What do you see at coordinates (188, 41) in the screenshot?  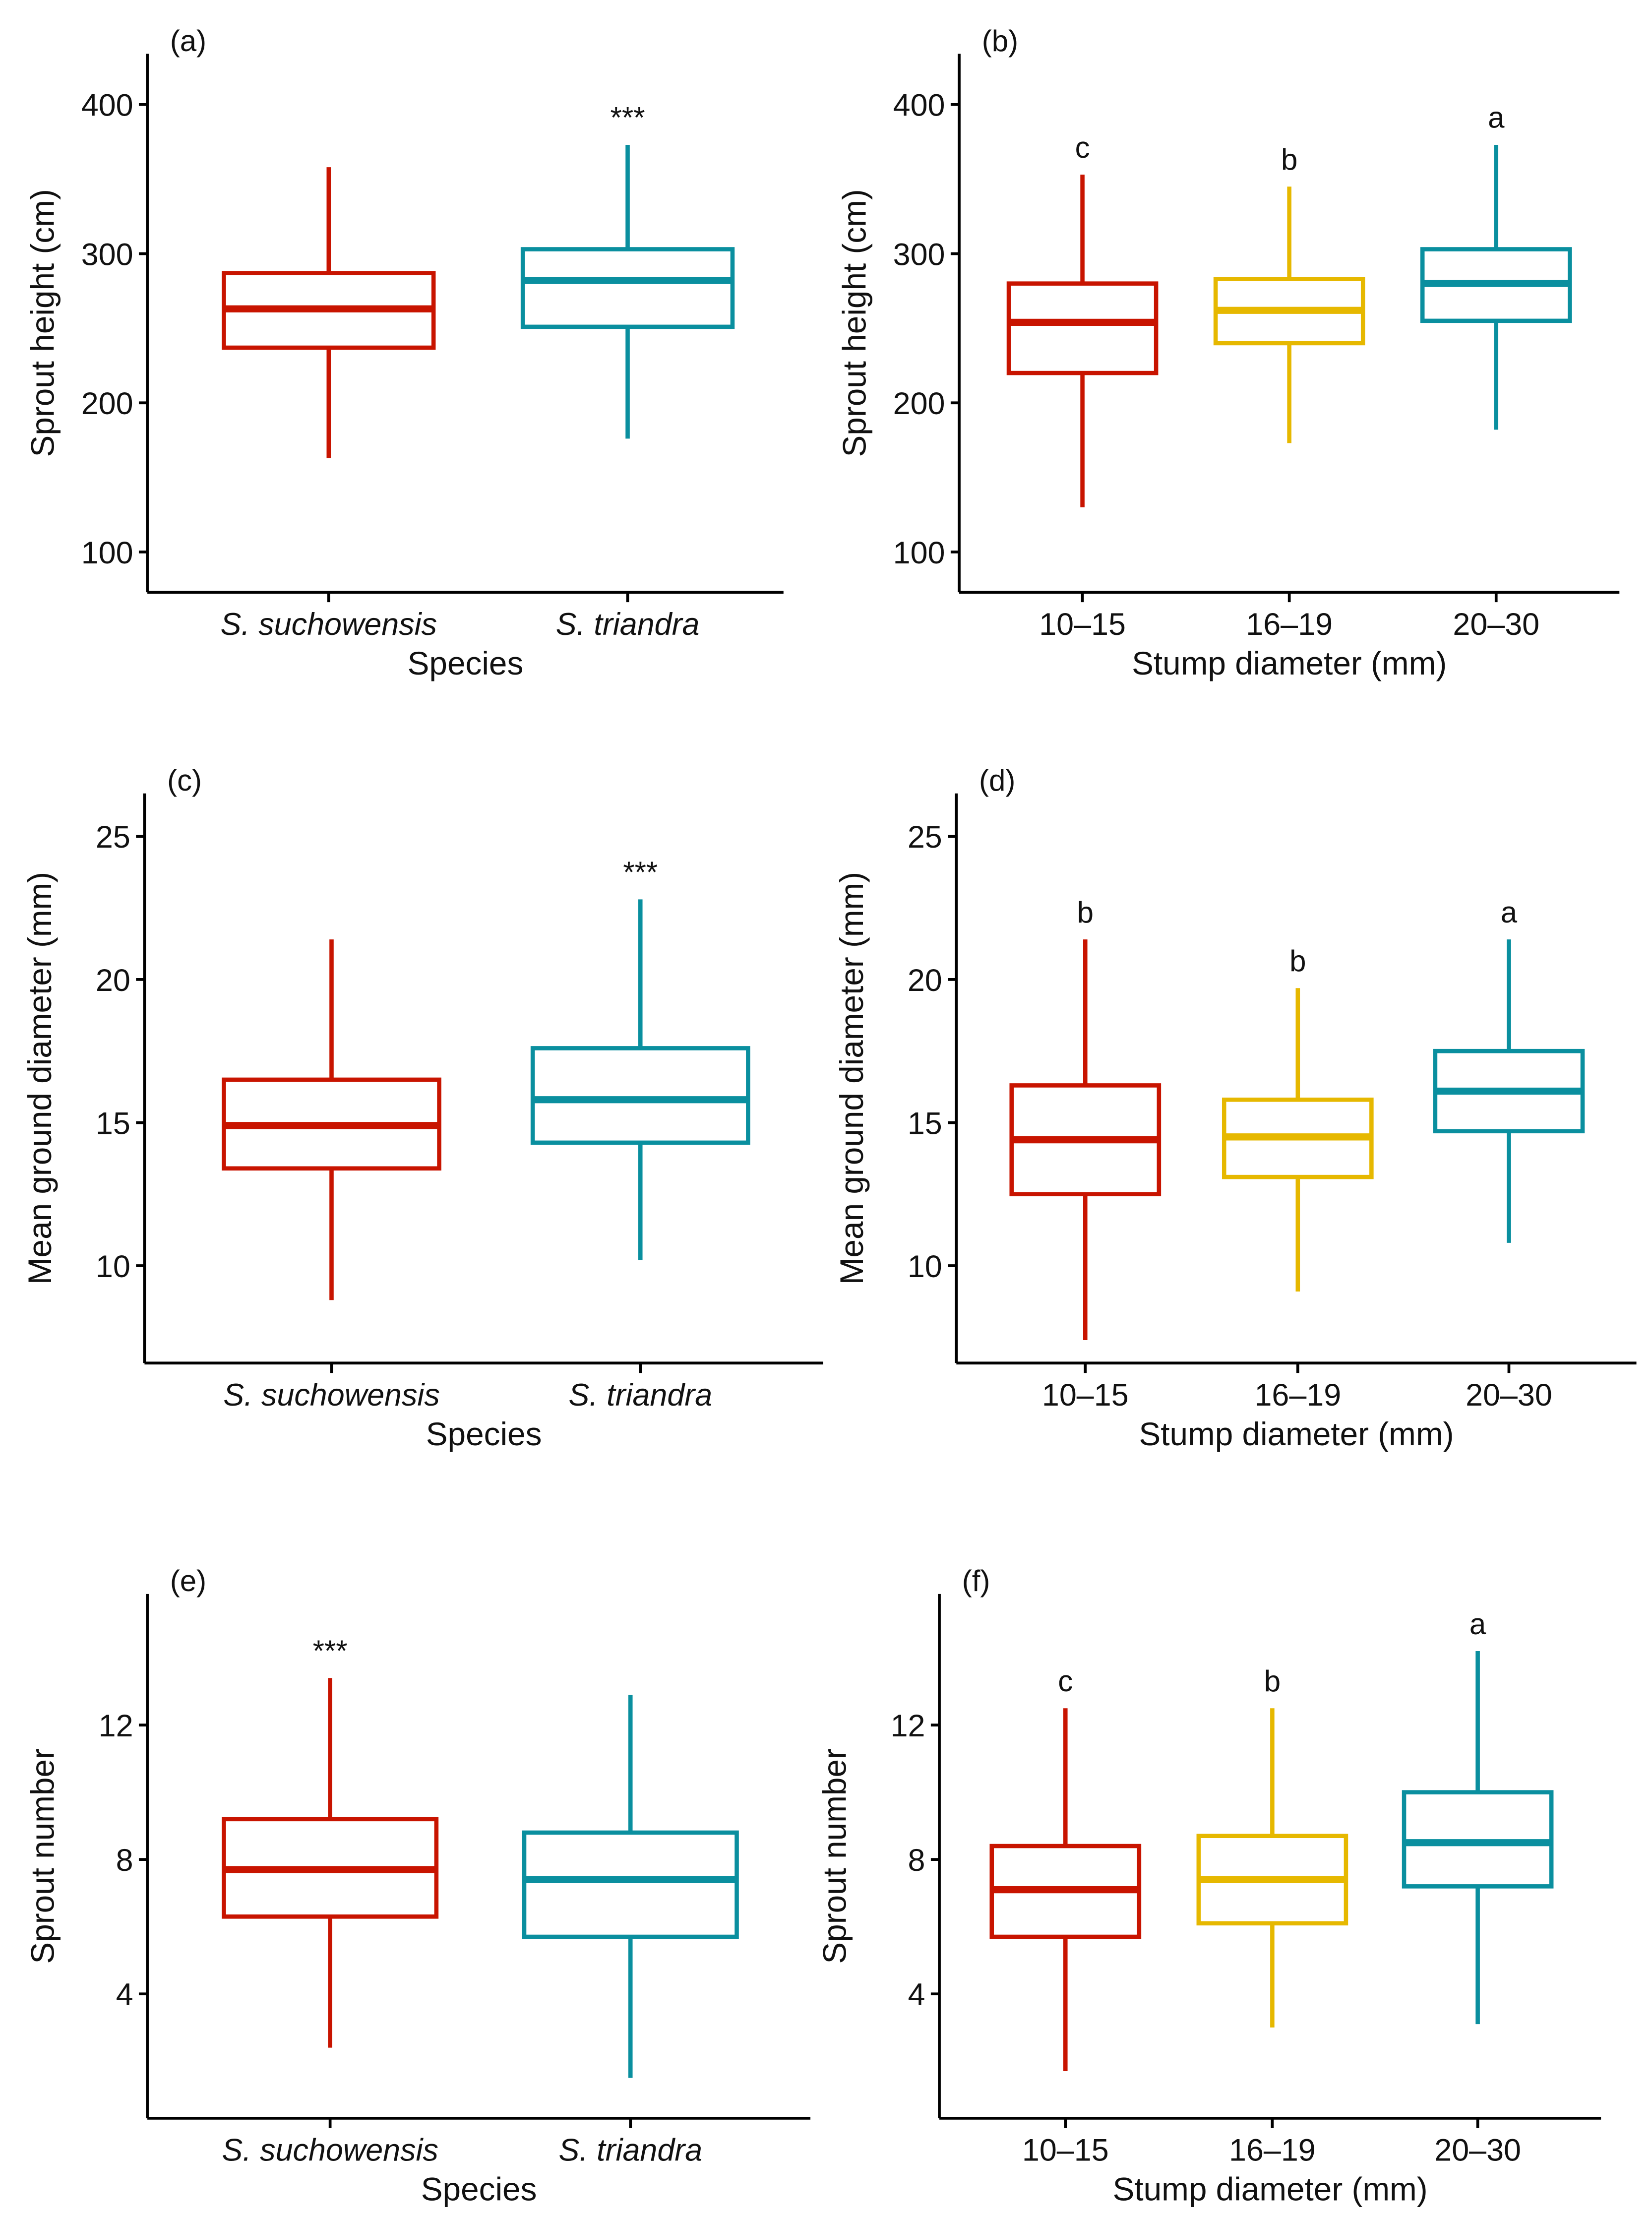 I see `panel-label: (a)` at bounding box center [188, 41].